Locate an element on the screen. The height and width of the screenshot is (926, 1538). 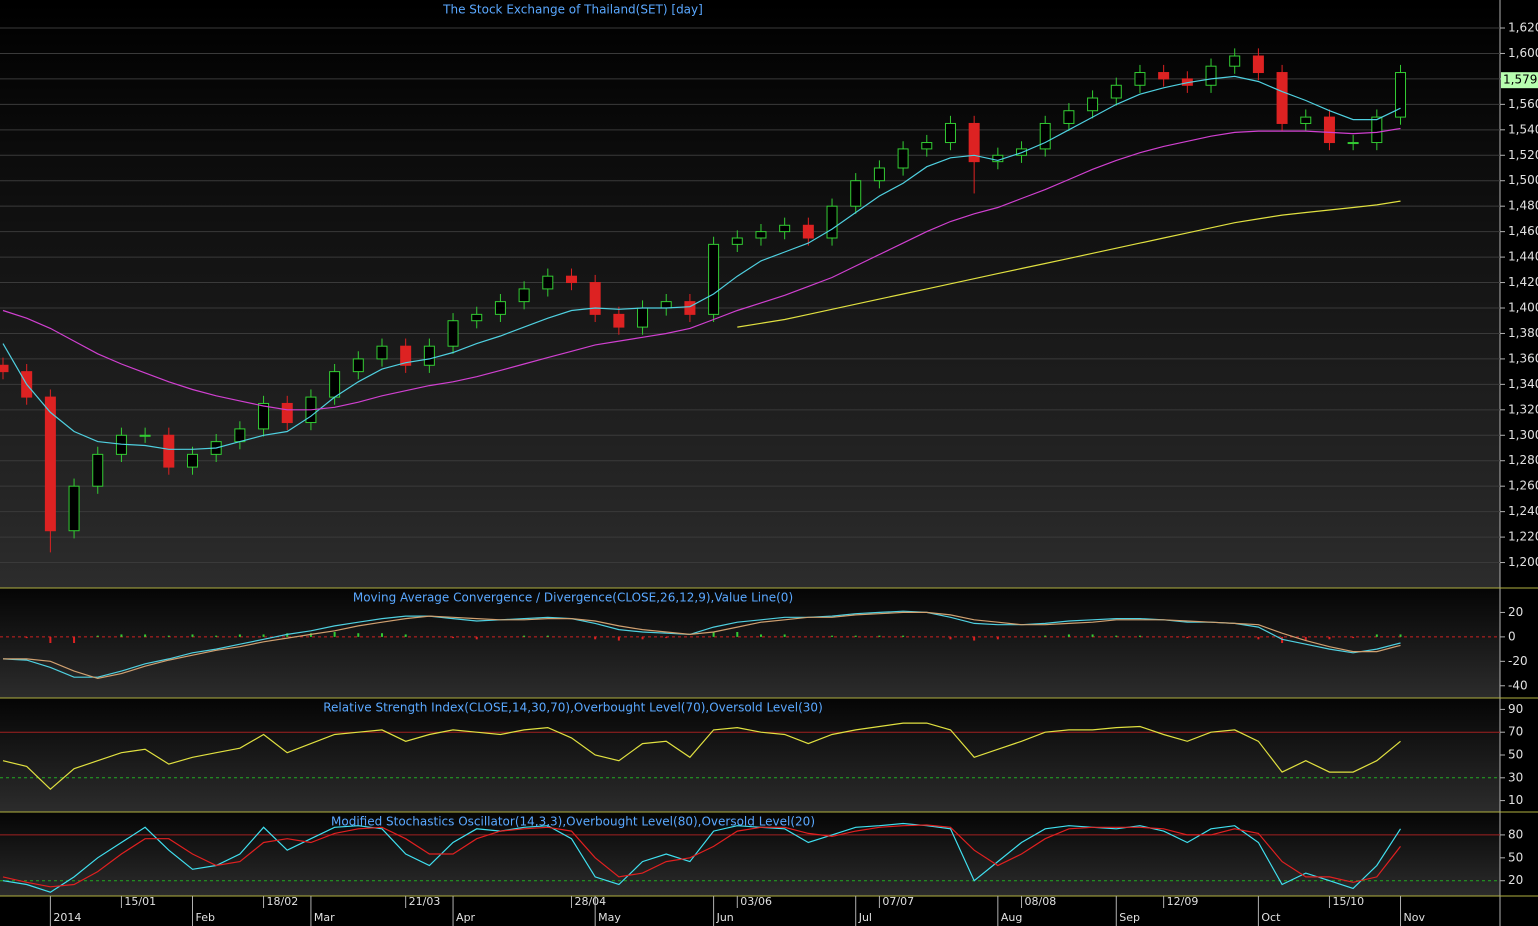
x-tick-label: Feb is located at coordinates (204, 917).